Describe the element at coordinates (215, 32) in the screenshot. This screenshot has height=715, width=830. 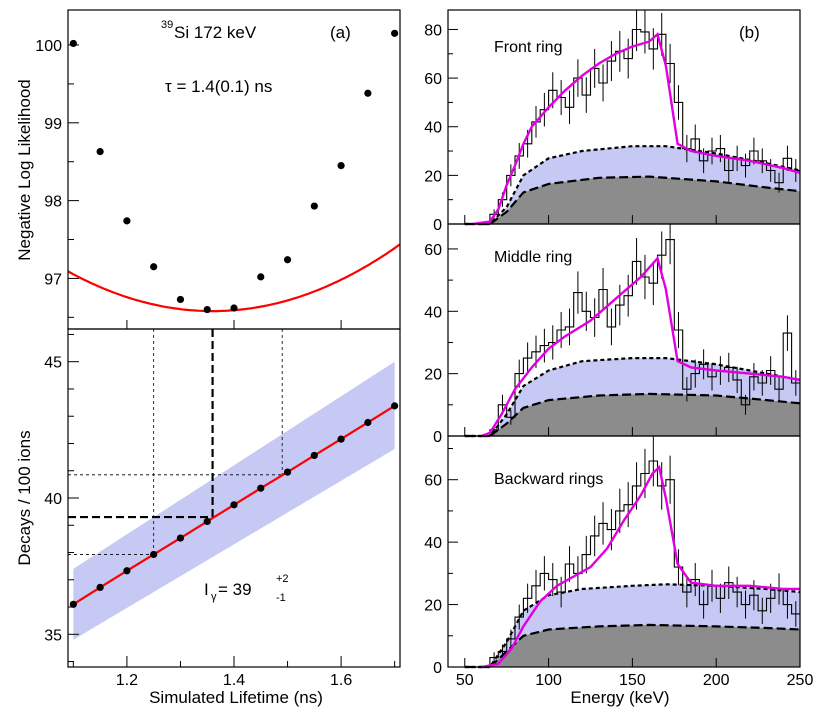
I see `isotope-label: Si 172 keV` at that location.